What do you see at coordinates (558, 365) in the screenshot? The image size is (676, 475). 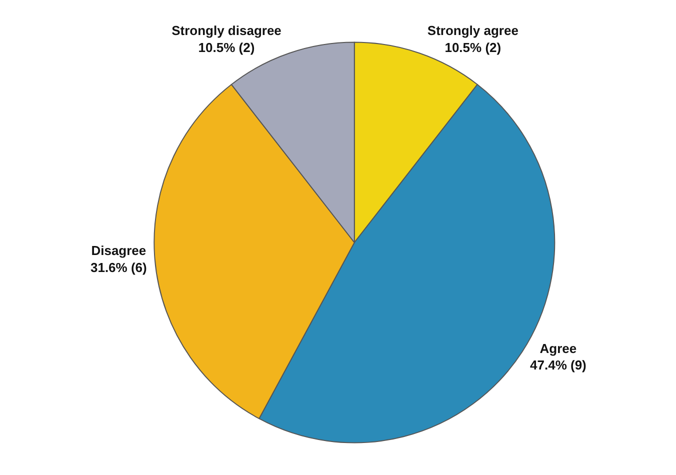 I see `data-label: 47.4% (9)` at bounding box center [558, 365].